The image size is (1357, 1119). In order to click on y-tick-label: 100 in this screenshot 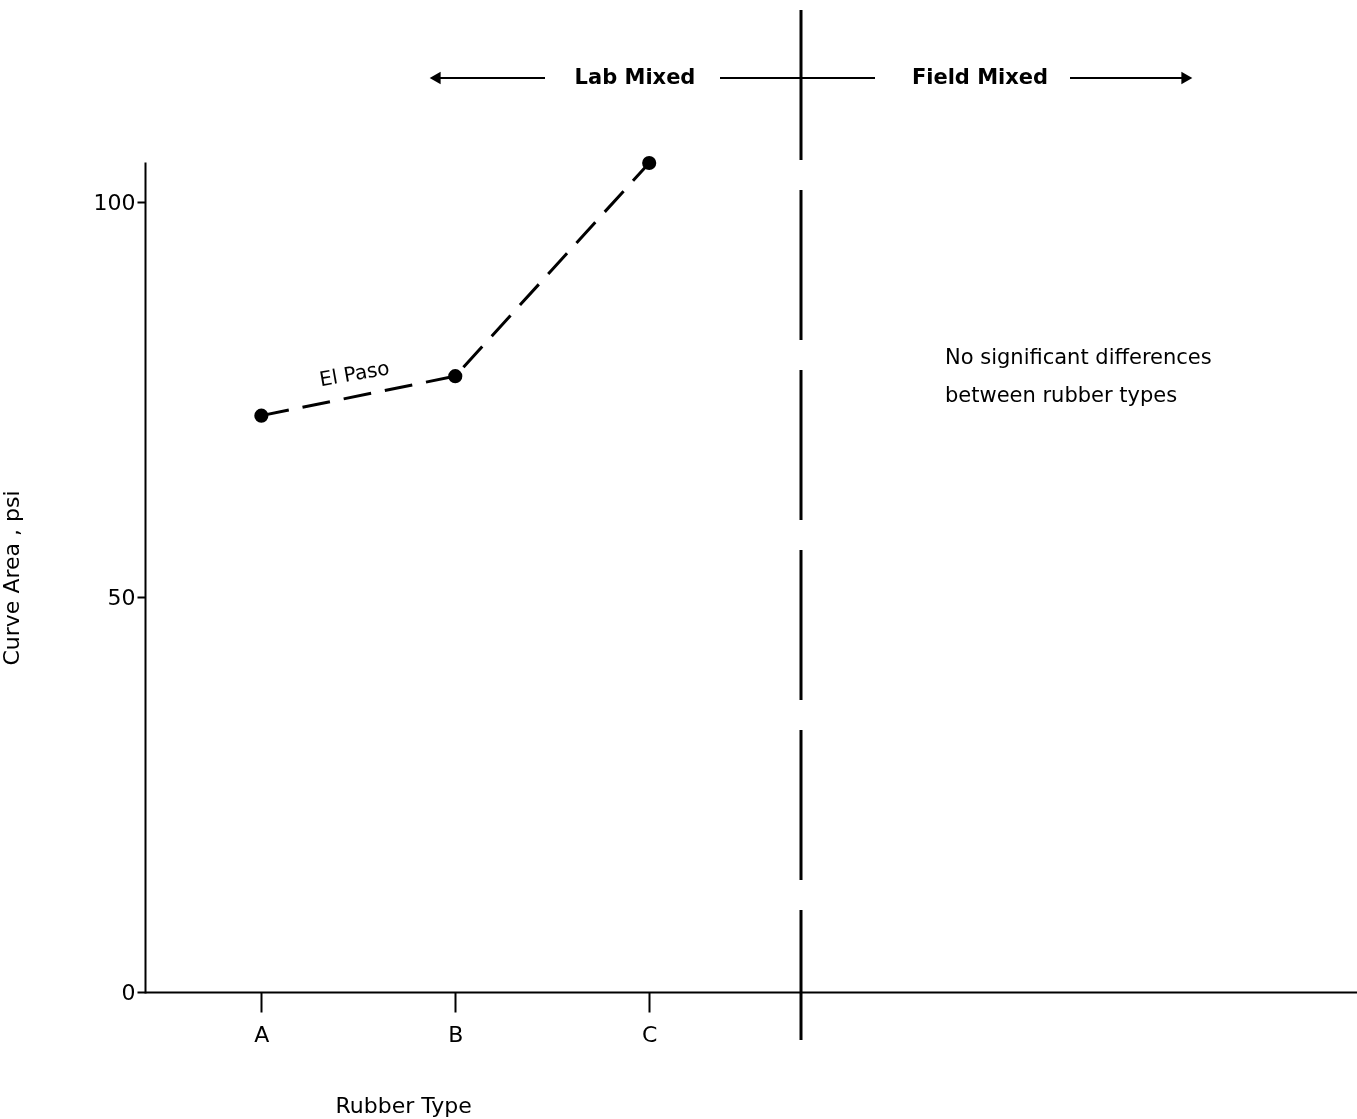, I will do `click(114, 202)`.